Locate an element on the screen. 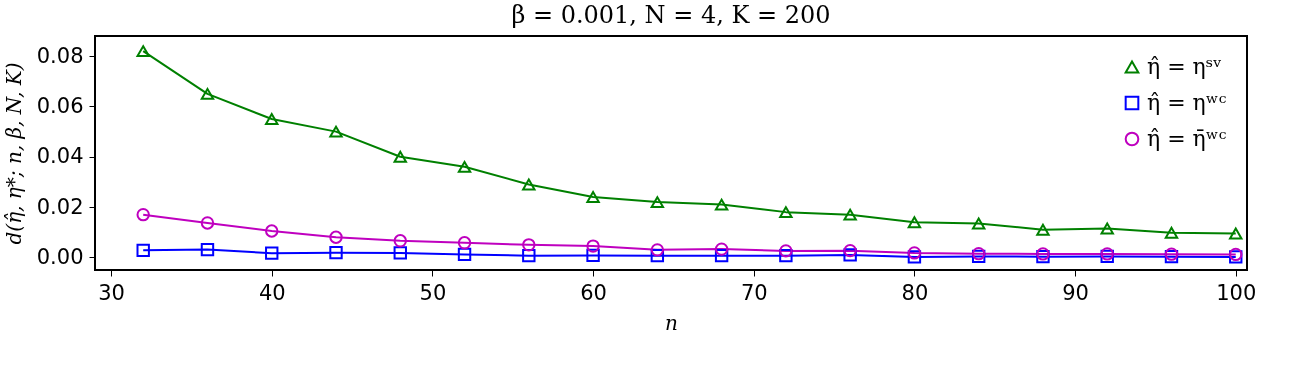  y-tick-label: 0.06 is located at coordinates (60, 105).